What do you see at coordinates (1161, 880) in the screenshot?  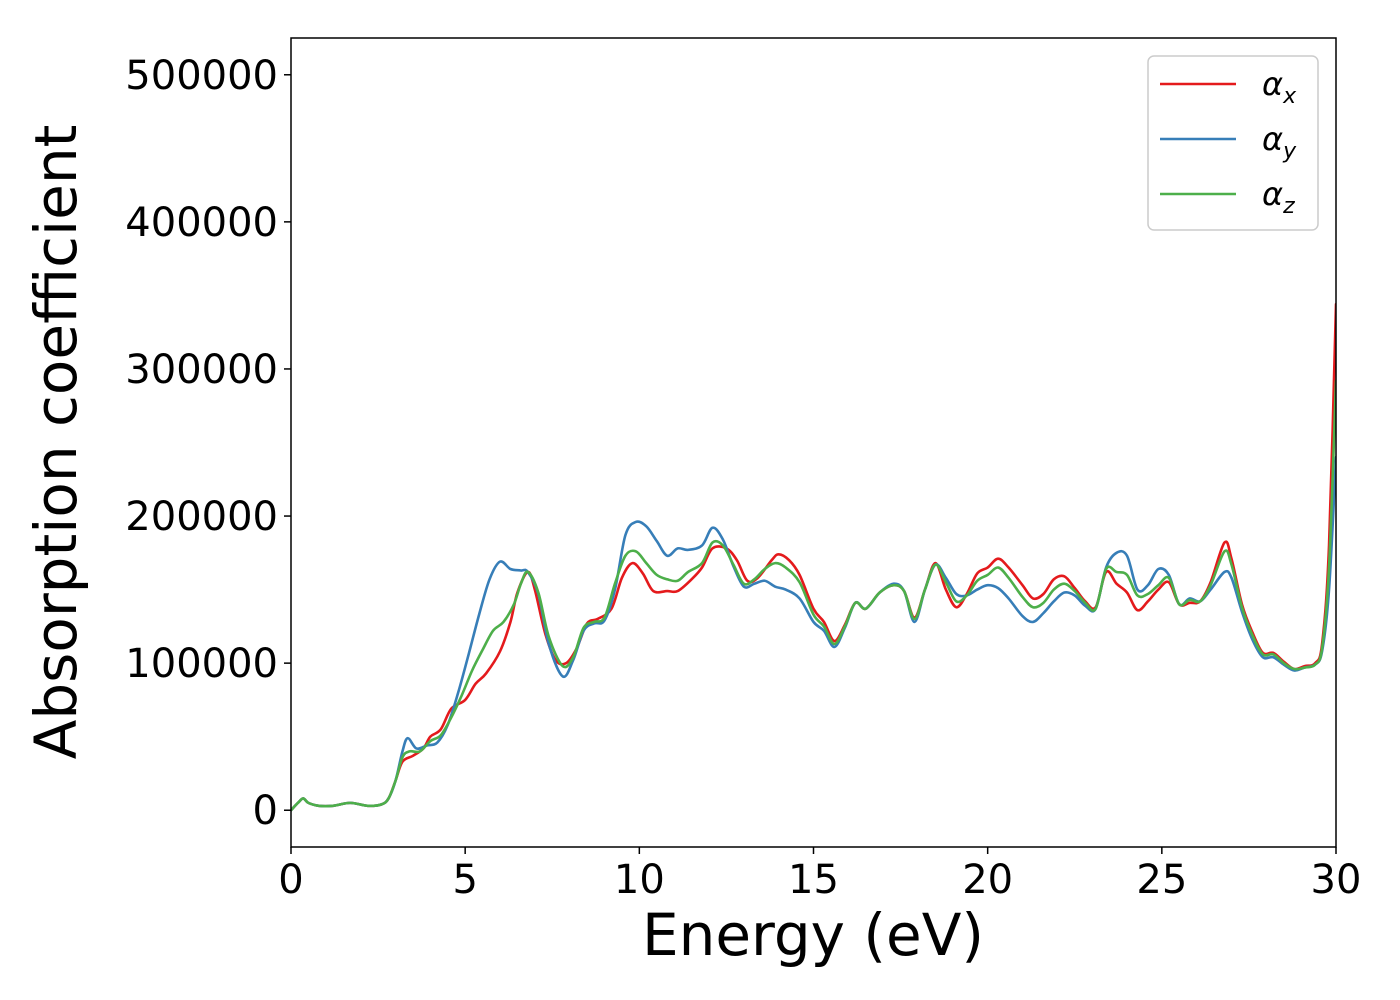 I see `x-tick-label: 25` at bounding box center [1161, 880].